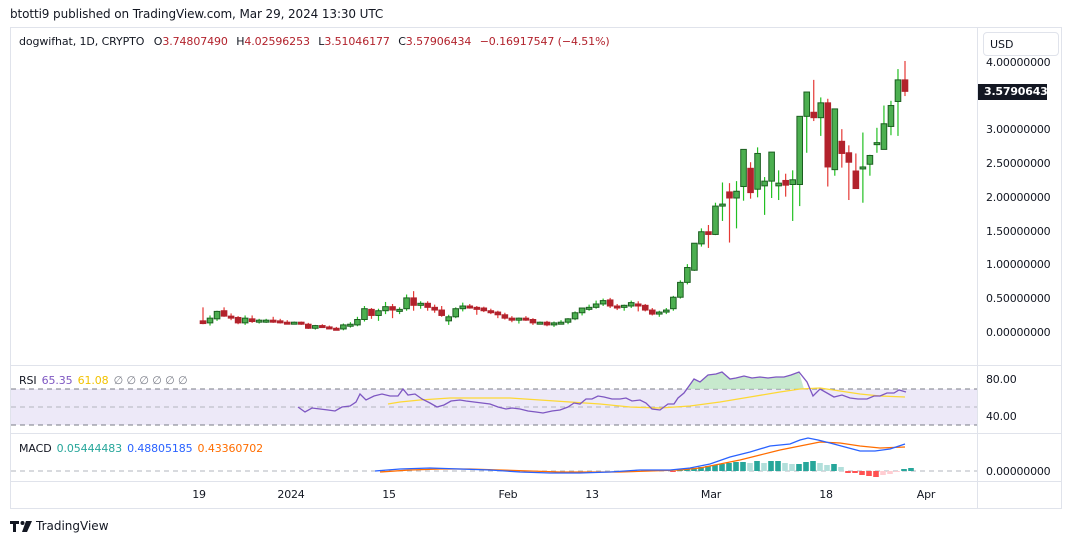 This screenshot has width=1074, height=545. What do you see at coordinates (143, 448) in the screenshot?
I see `macd-legend: MACD 0.05444483 0.48805185 0.43360702` at bounding box center [143, 448].